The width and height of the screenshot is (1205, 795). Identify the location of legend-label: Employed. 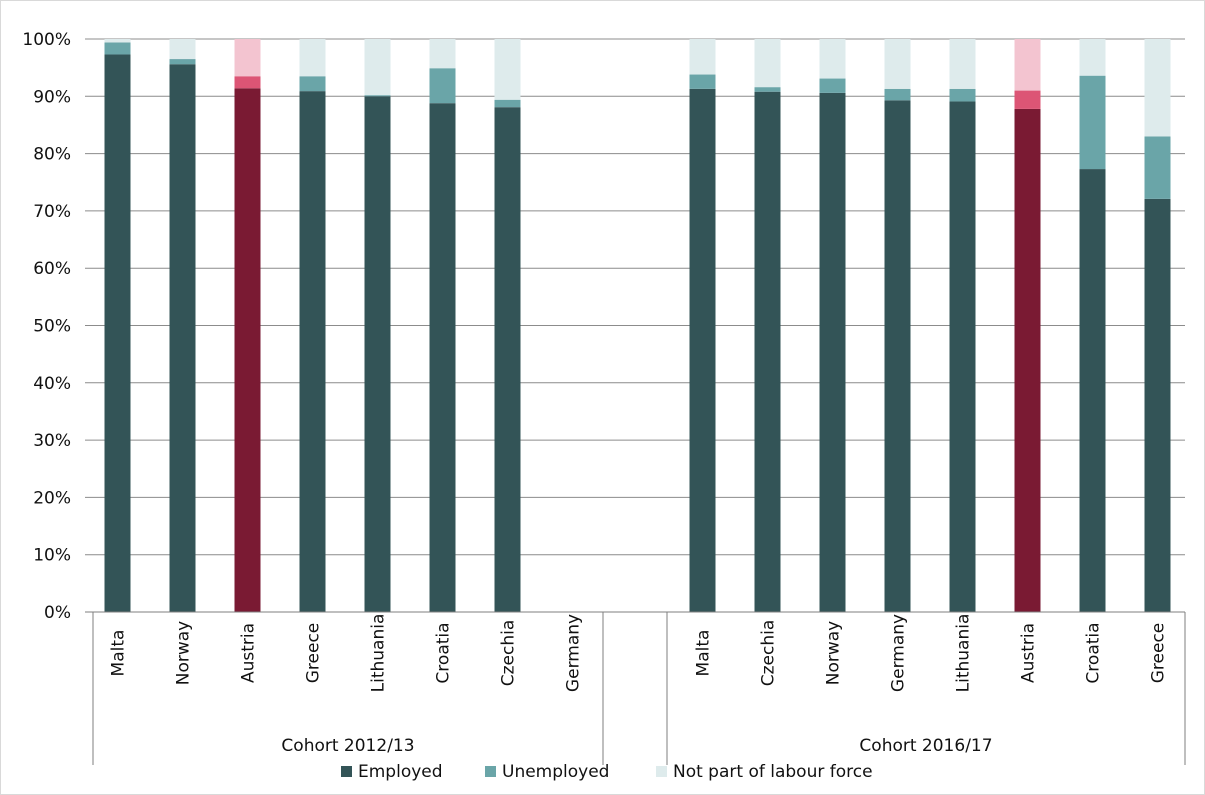
(400, 772).